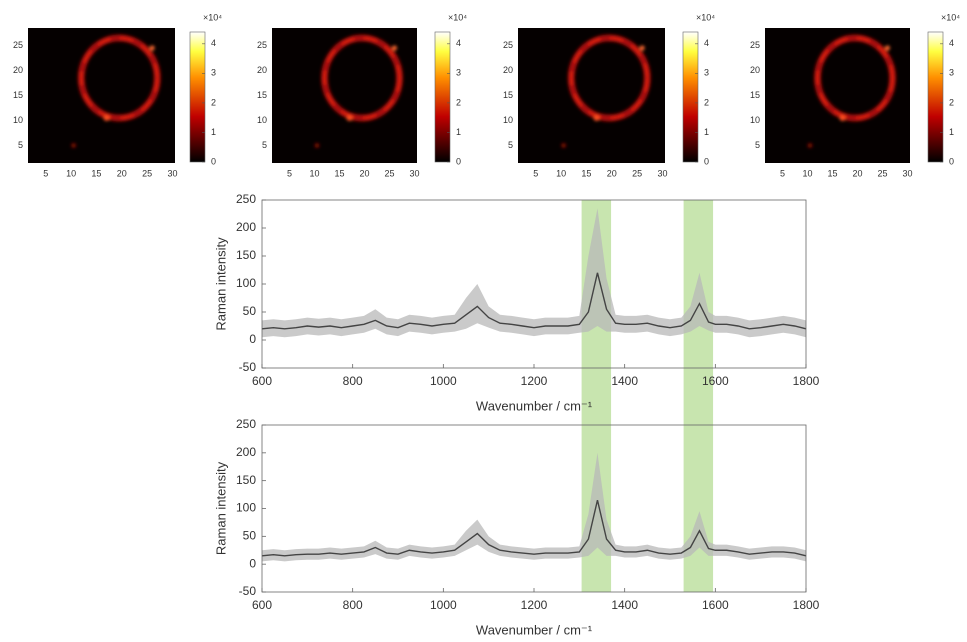 The image size is (967, 642). What do you see at coordinates (353, 605) in the screenshot?
I see `x-tick-label: 800` at bounding box center [353, 605].